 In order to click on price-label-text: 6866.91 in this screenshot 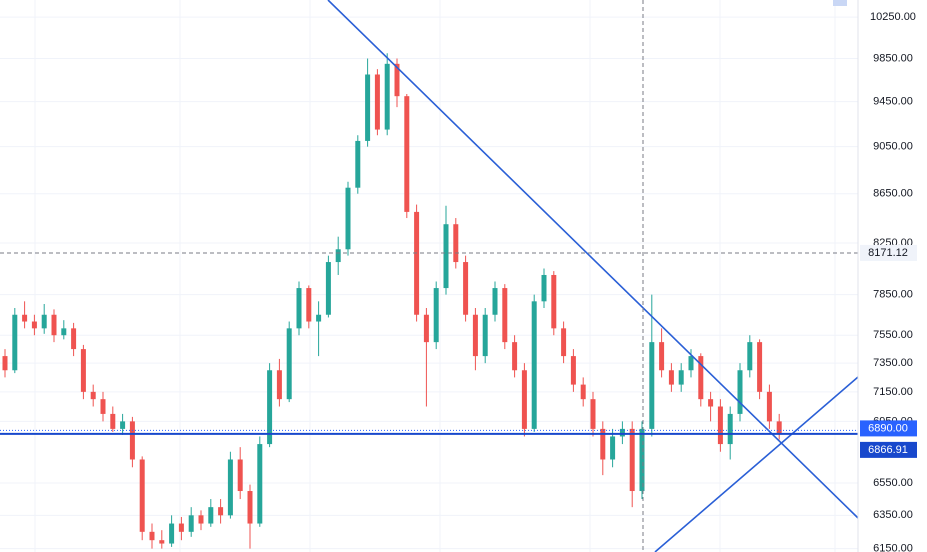, I will do `click(888, 450)`.